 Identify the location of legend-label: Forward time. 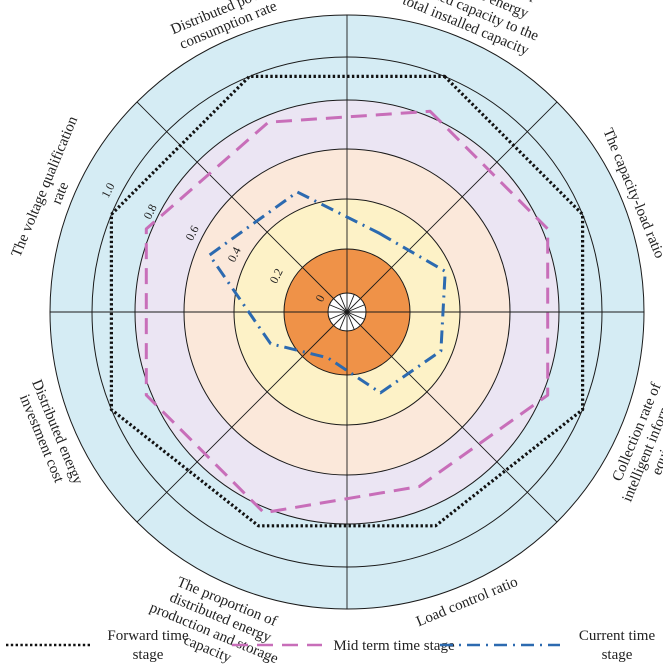
(148, 636).